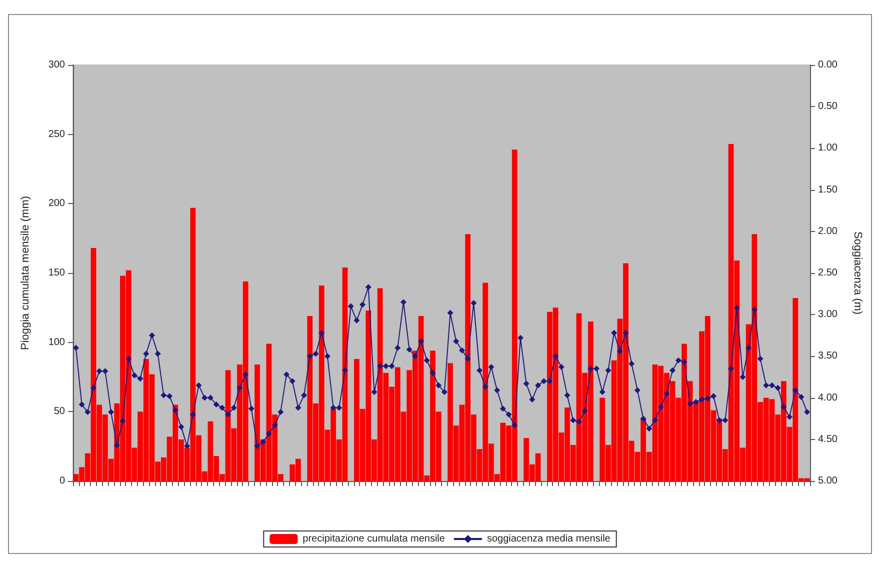 This screenshot has width=880, height=563. What do you see at coordinates (57, 342) in the screenshot?
I see `y-tick-label: 100` at bounding box center [57, 342].